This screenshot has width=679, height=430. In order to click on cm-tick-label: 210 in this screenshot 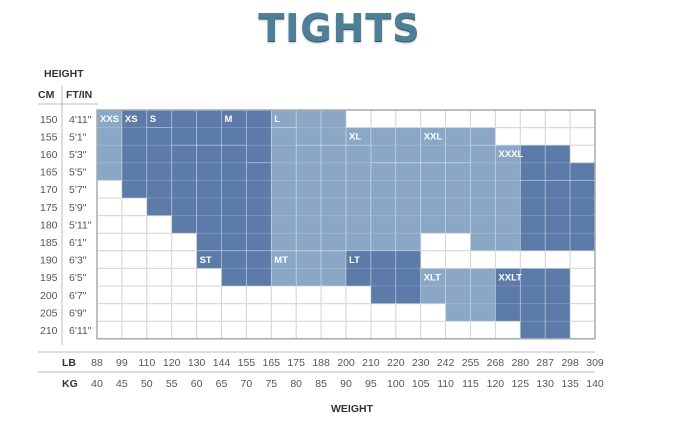, I will do `click(49, 331)`.